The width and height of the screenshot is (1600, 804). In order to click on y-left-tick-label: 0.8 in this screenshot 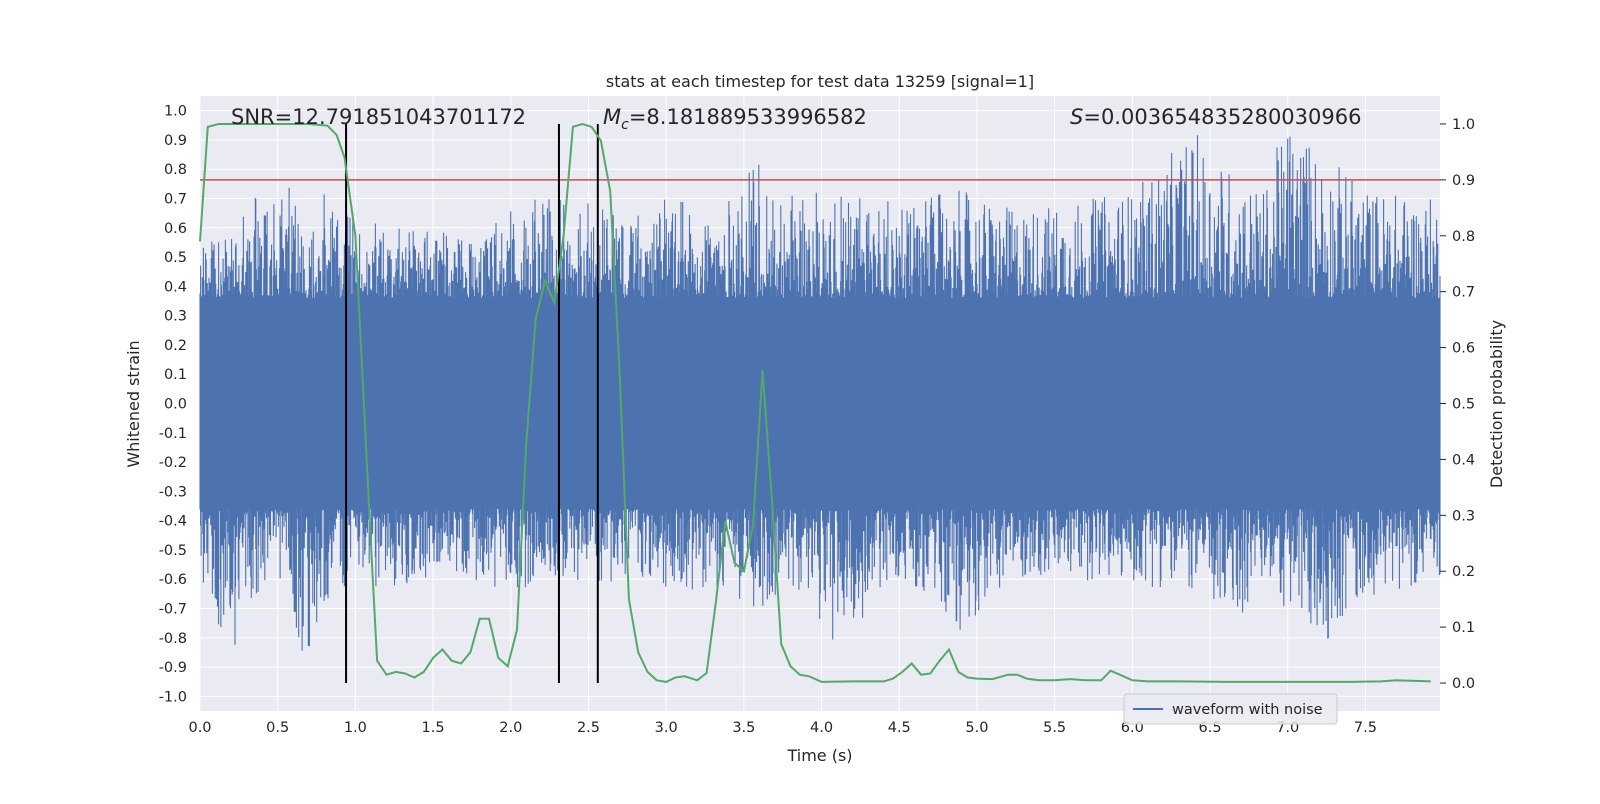, I will do `click(175, 170)`.